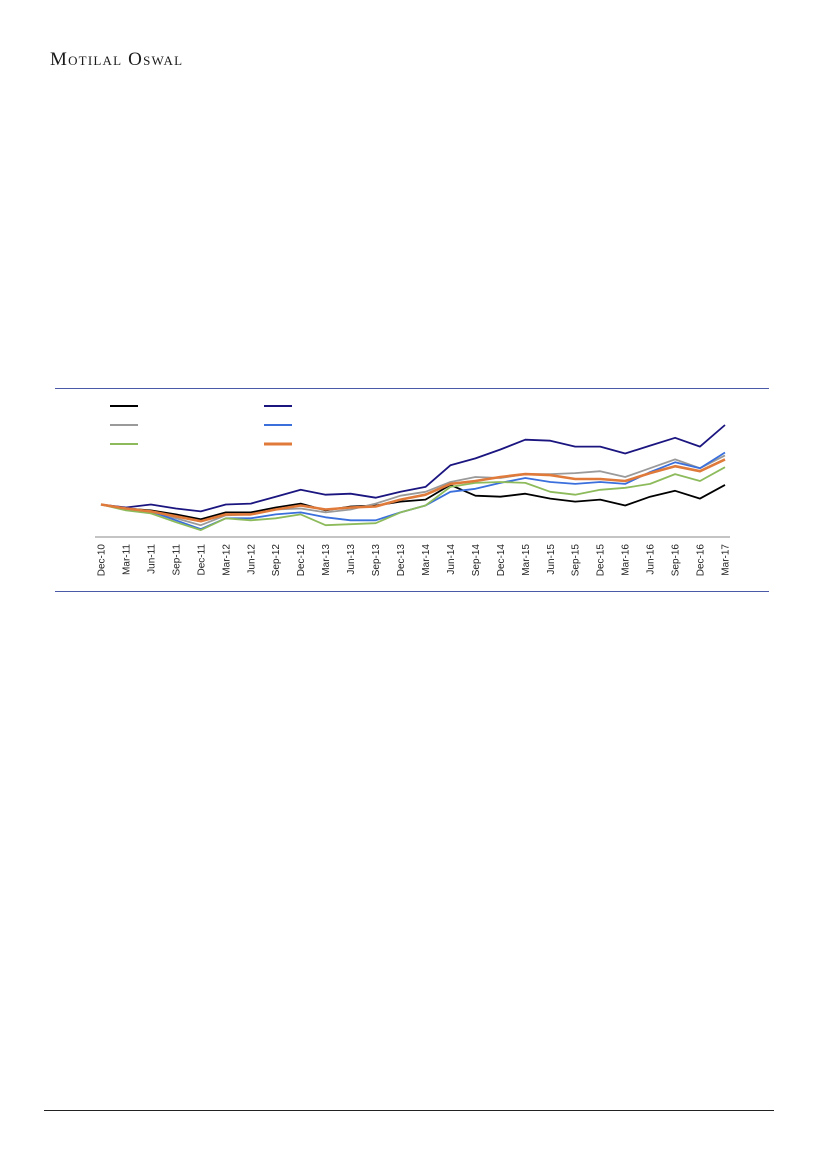 The width and height of the screenshot is (827, 1169). Describe the element at coordinates (451, 559) in the screenshot. I see `x-tick-label: Jun-14` at that location.